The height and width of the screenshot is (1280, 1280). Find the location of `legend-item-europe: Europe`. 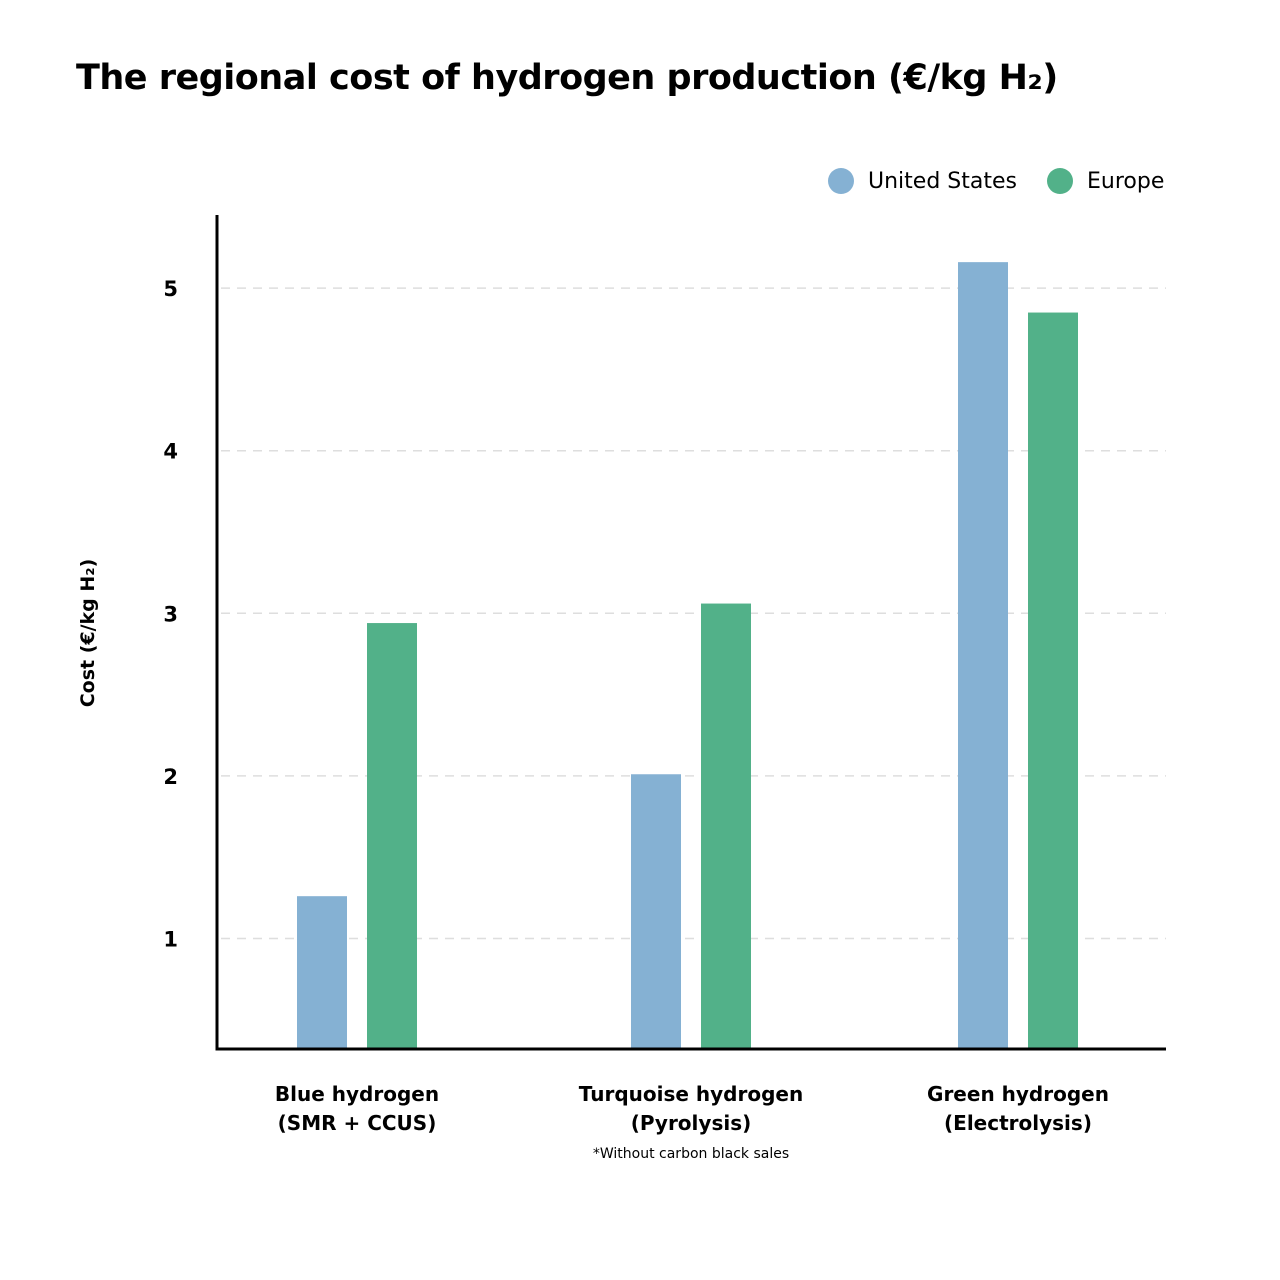

legend-item-europe: Europe is located at coordinates (1105, 181).